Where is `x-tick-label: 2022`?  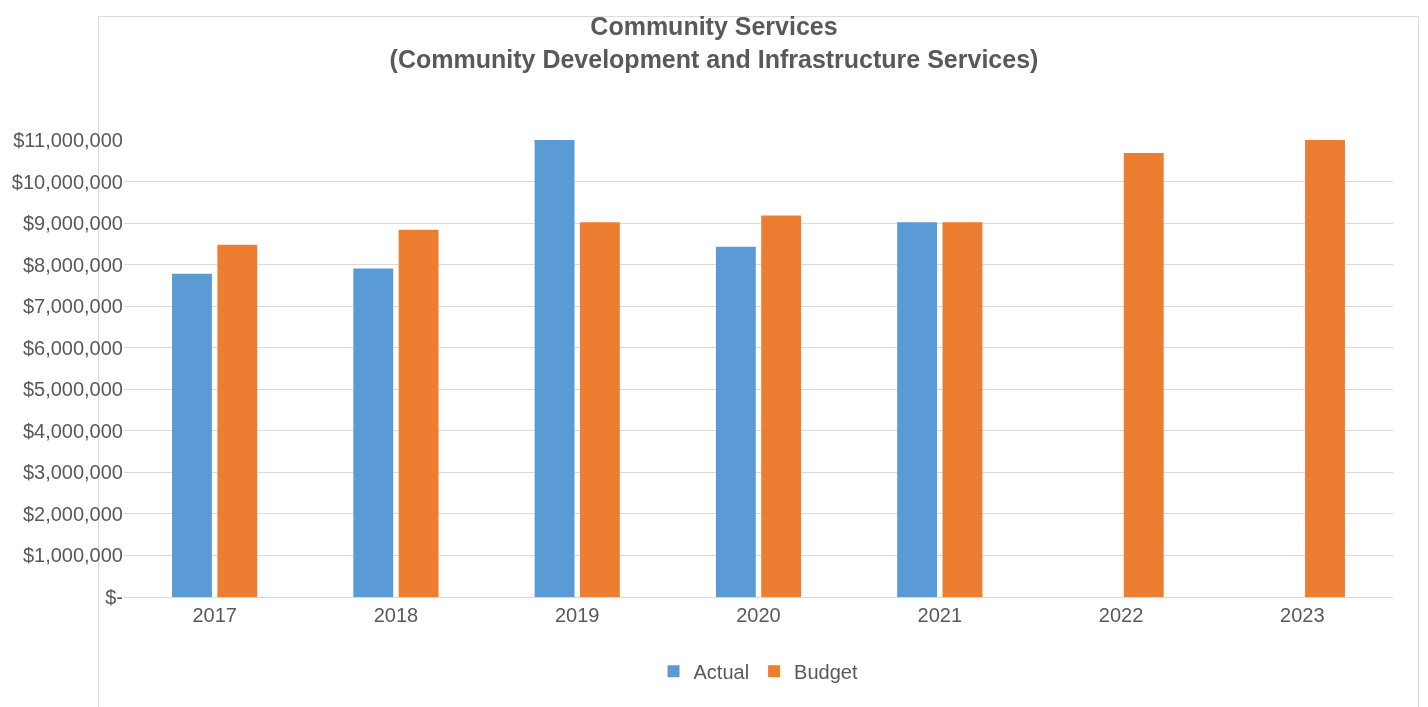
x-tick-label: 2022 is located at coordinates (1121, 615).